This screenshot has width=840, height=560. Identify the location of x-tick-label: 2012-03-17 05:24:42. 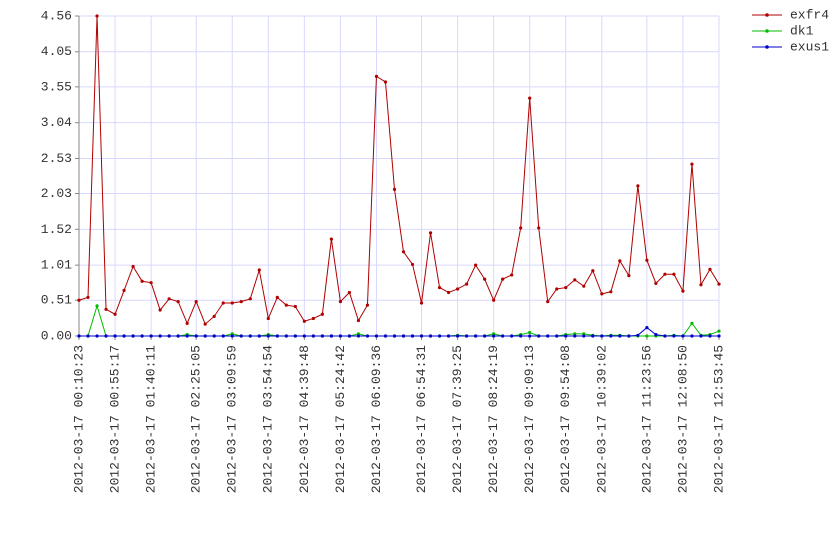
(340, 419).